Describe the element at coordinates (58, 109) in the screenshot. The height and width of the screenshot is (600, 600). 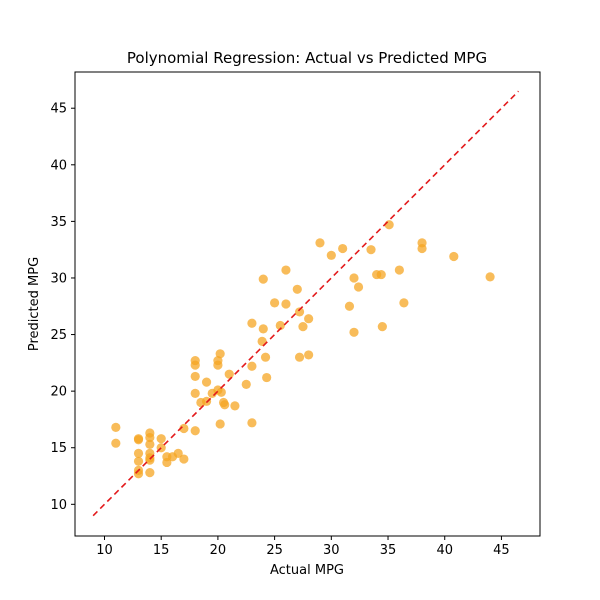
I see `y-tick-label: 45` at that location.